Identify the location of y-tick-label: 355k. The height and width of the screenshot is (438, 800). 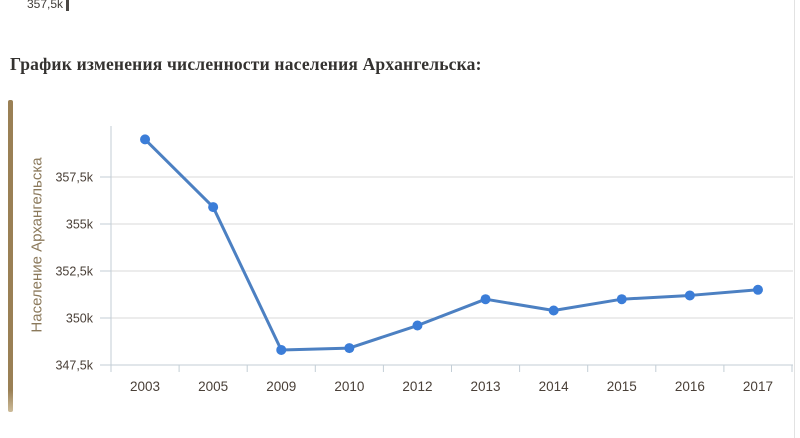
(80, 225).